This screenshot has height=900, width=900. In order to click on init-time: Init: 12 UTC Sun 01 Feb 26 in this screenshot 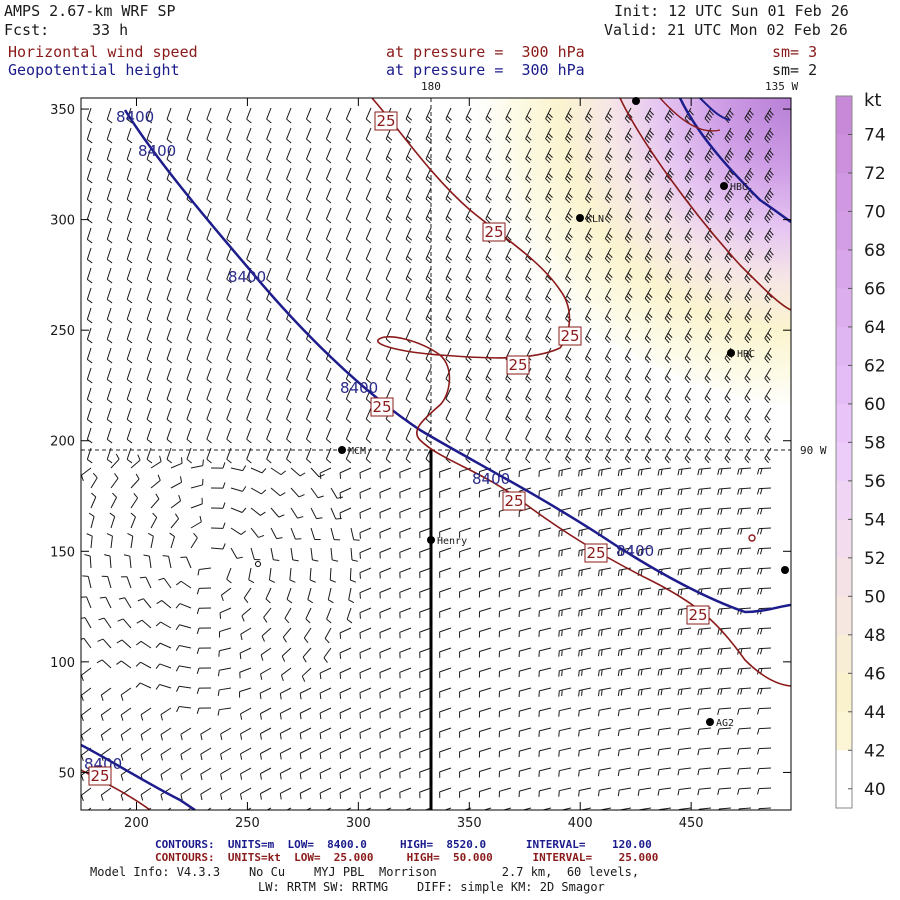, I will do `click(731, 11)`.